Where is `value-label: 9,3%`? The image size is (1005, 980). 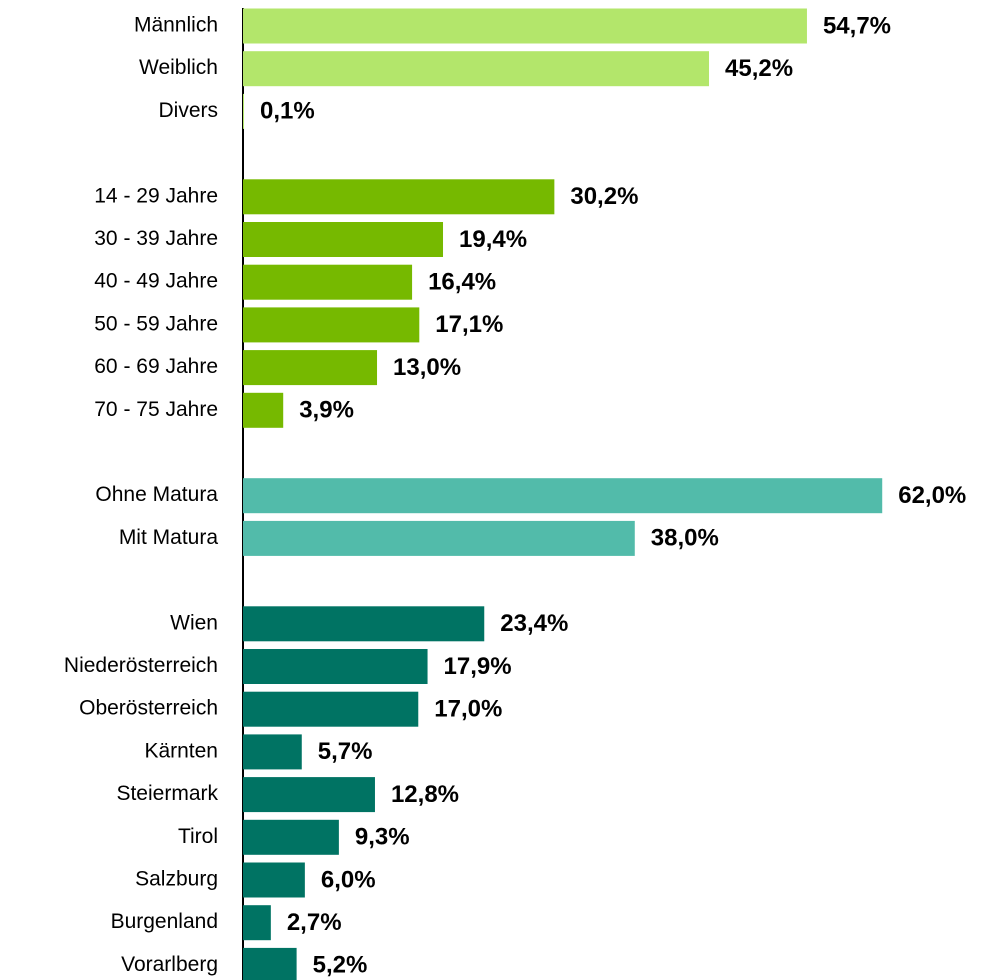 value-label: 9,3% is located at coordinates (382, 837).